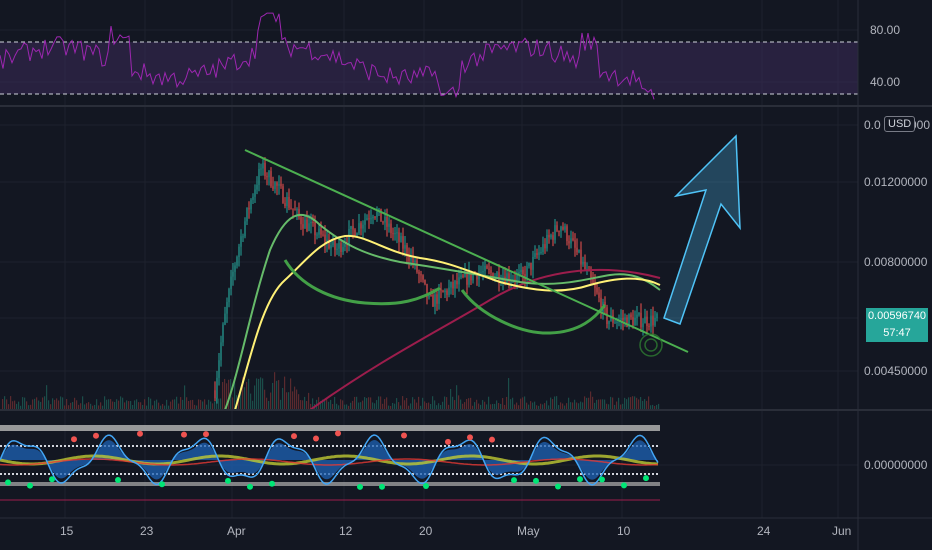 The height and width of the screenshot is (550, 932). Describe the element at coordinates (897, 333) in the screenshot. I see `countdown-tag: 57:47` at that location.